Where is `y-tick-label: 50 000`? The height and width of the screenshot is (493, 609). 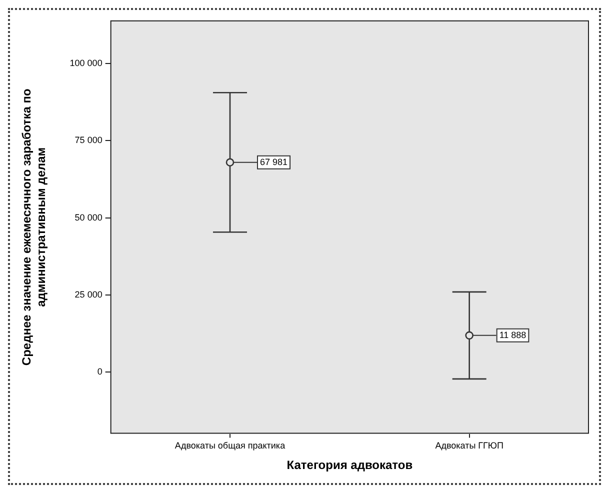 y-tick-label: 50 000 is located at coordinates (88, 217).